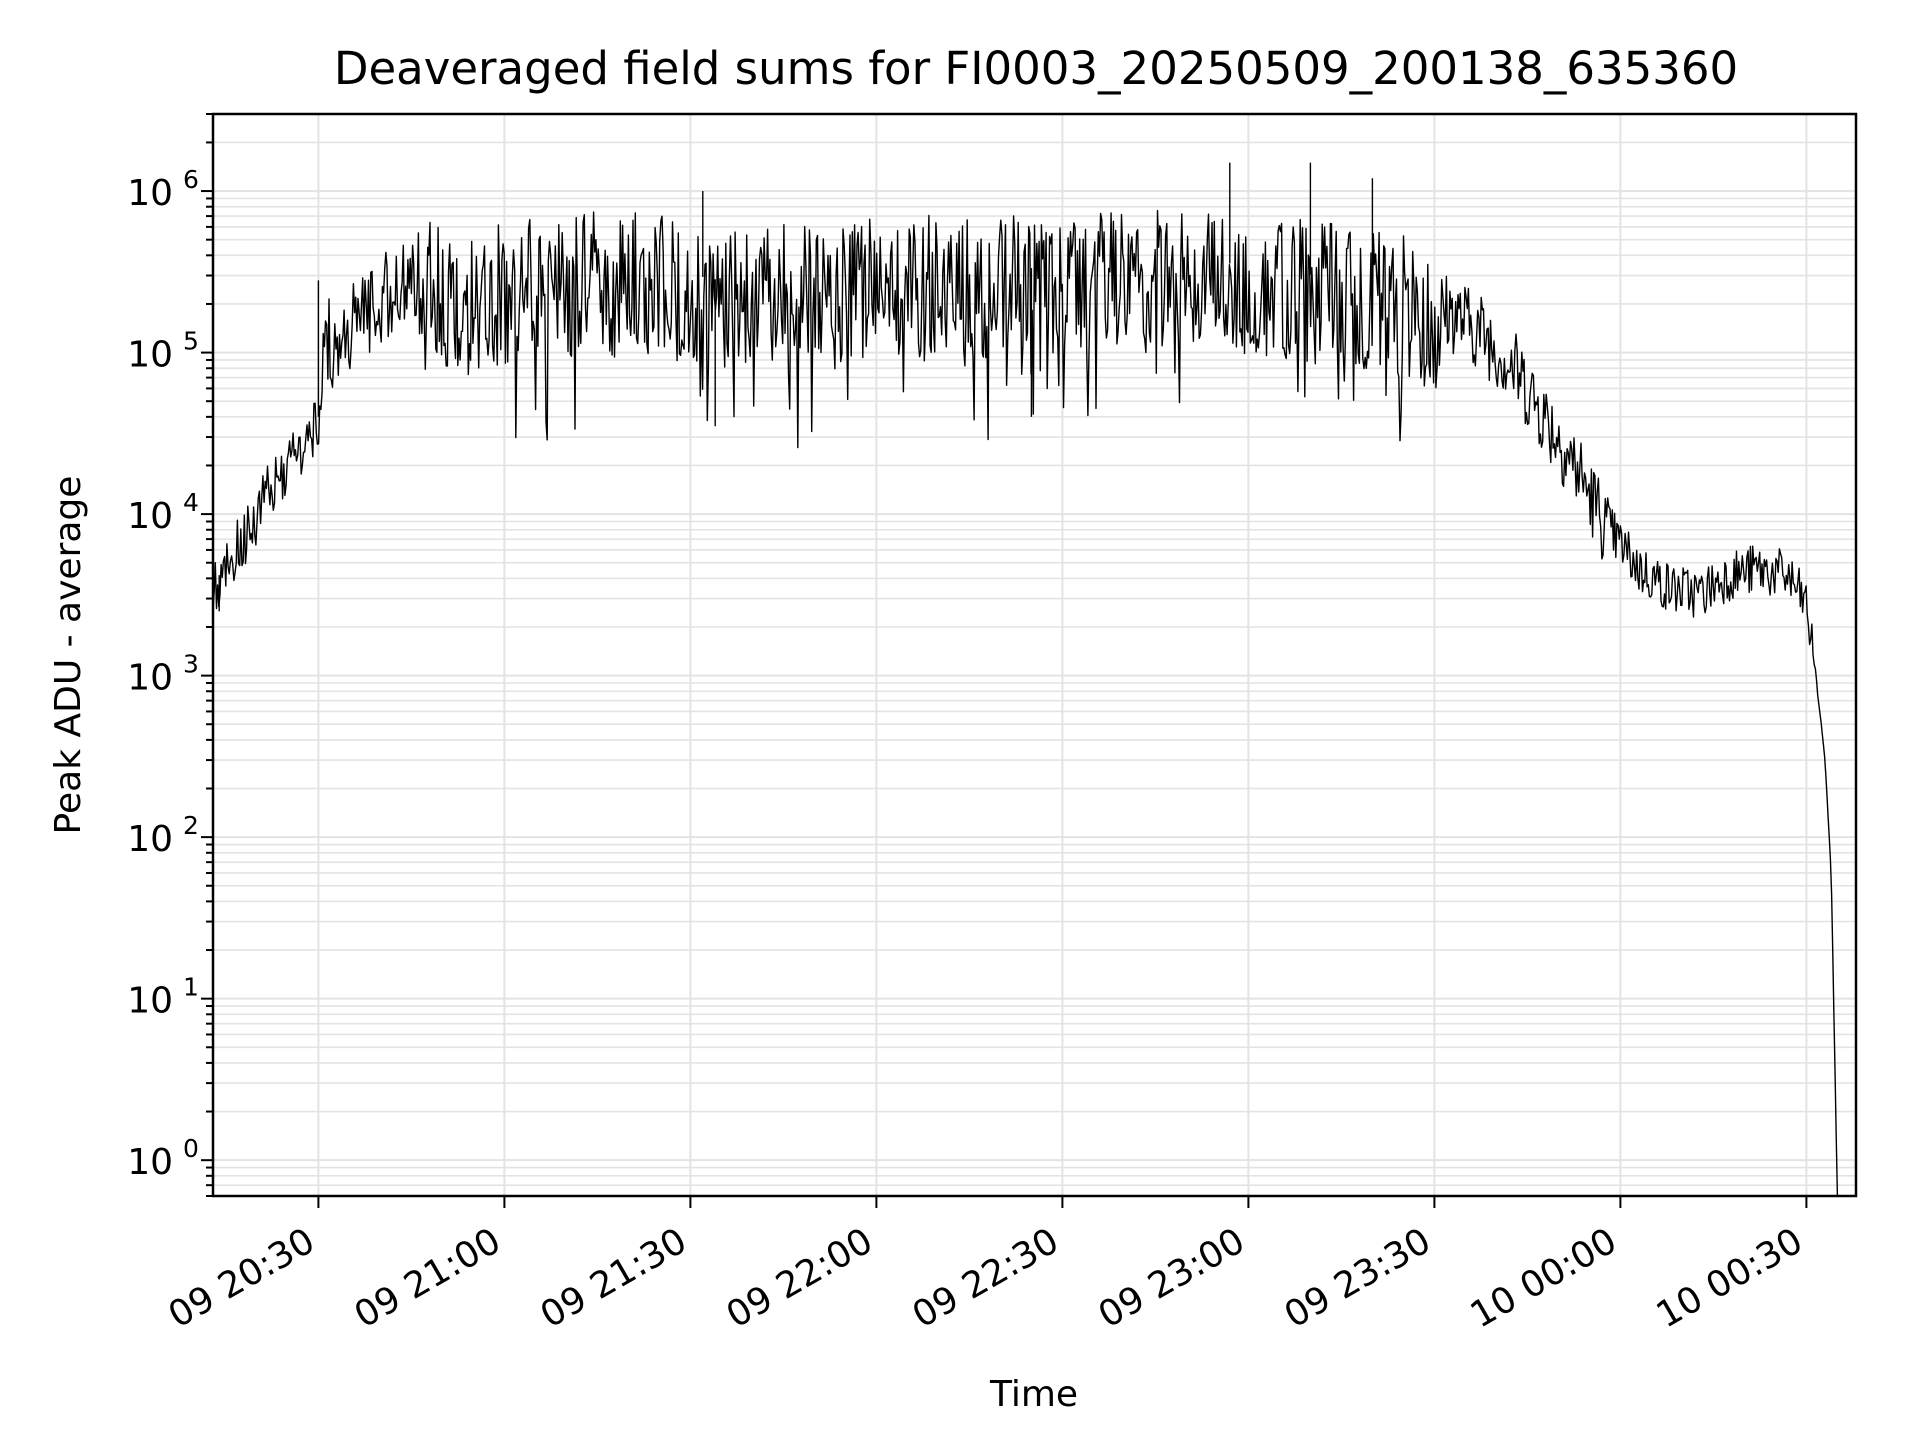 Image resolution: width=1920 pixels, height=1440 pixels. Describe the element at coordinates (1033, 1394) in the screenshot. I see `x-axis-label: Time` at that location.